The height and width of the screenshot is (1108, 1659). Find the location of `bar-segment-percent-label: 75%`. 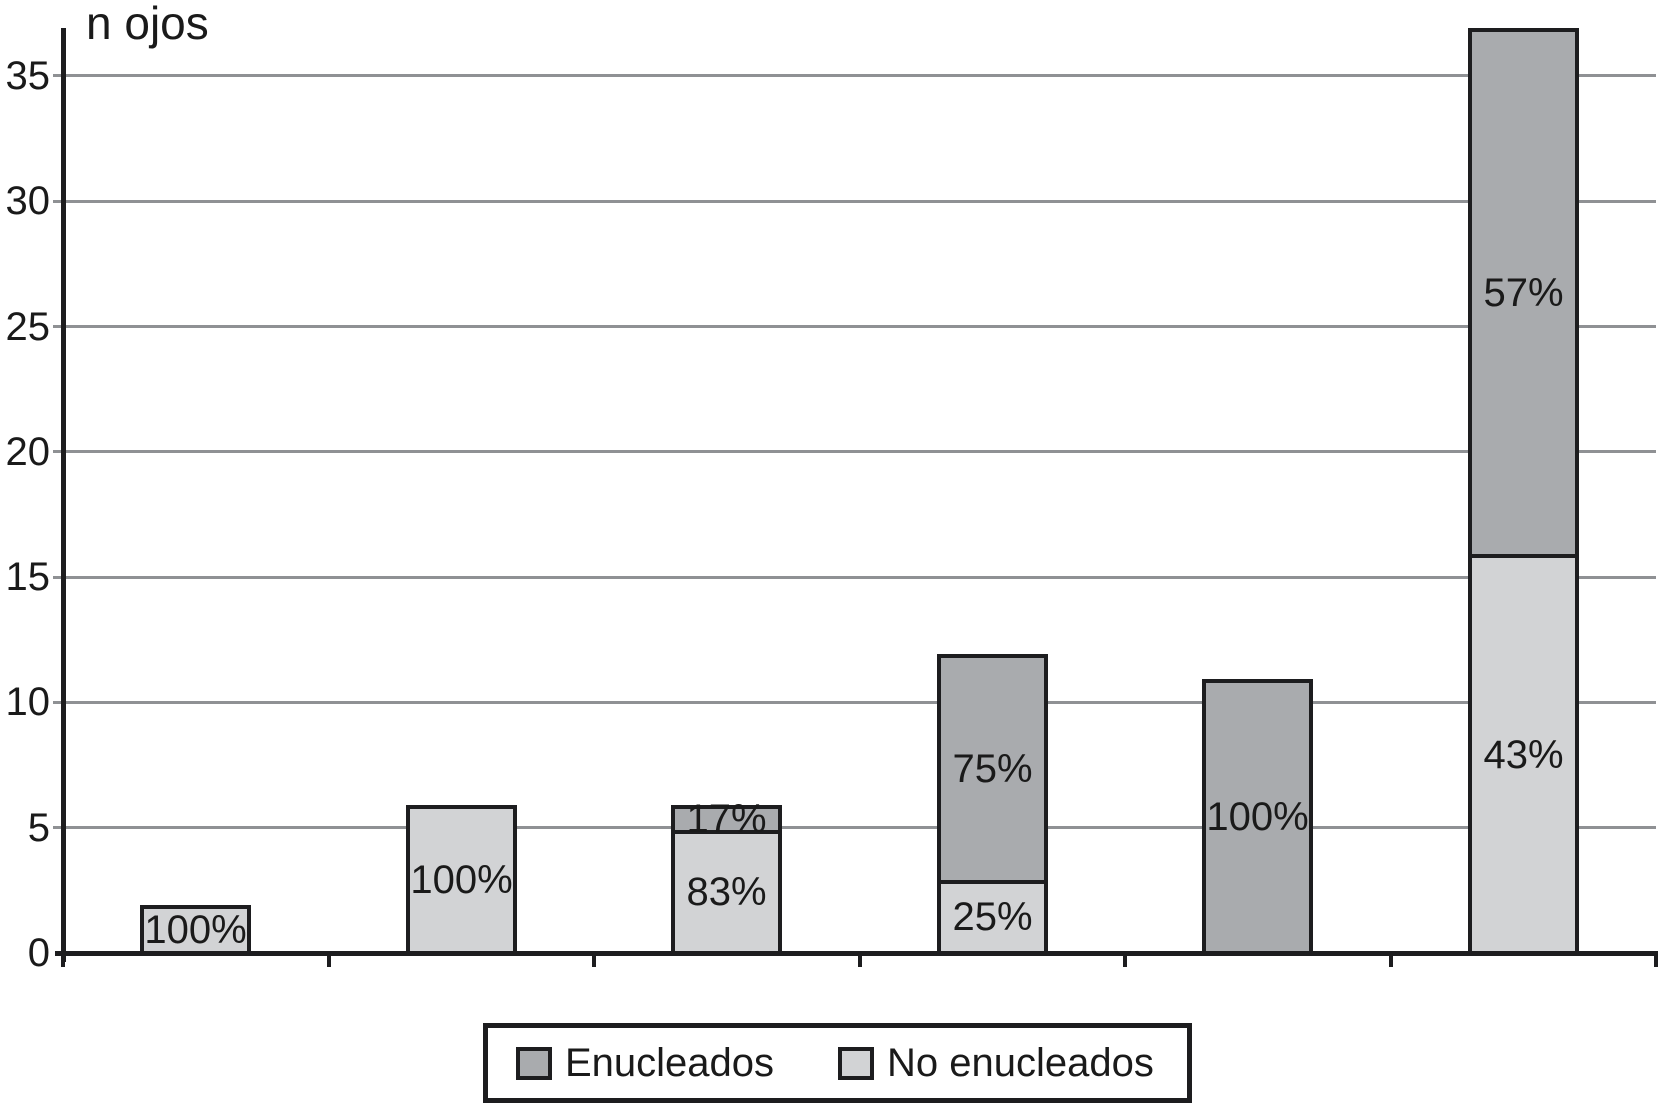

bar-segment-percent-label: 75% is located at coordinates (992, 769).